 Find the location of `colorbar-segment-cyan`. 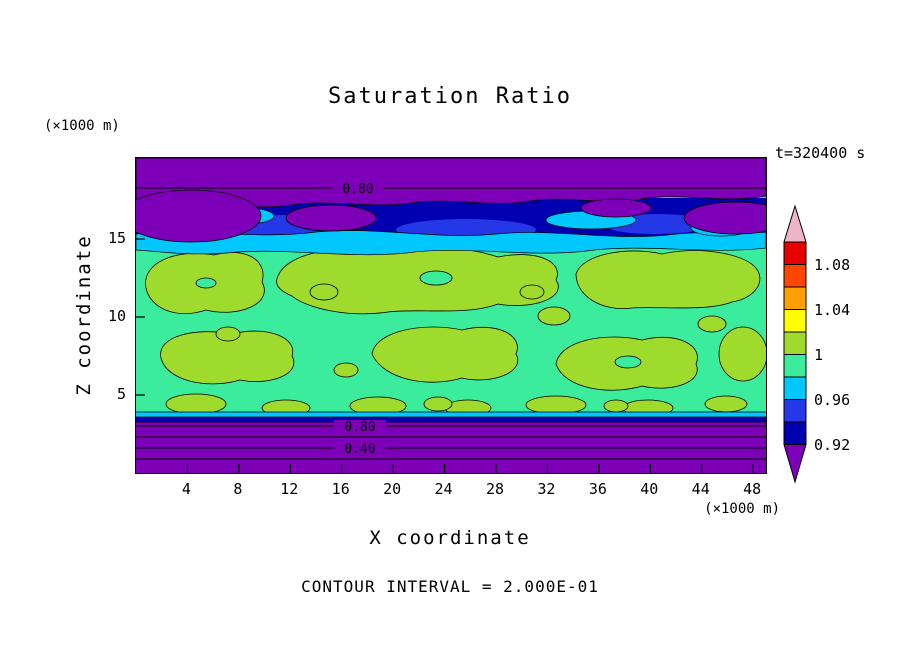

colorbar-segment-cyan is located at coordinates (795, 388).